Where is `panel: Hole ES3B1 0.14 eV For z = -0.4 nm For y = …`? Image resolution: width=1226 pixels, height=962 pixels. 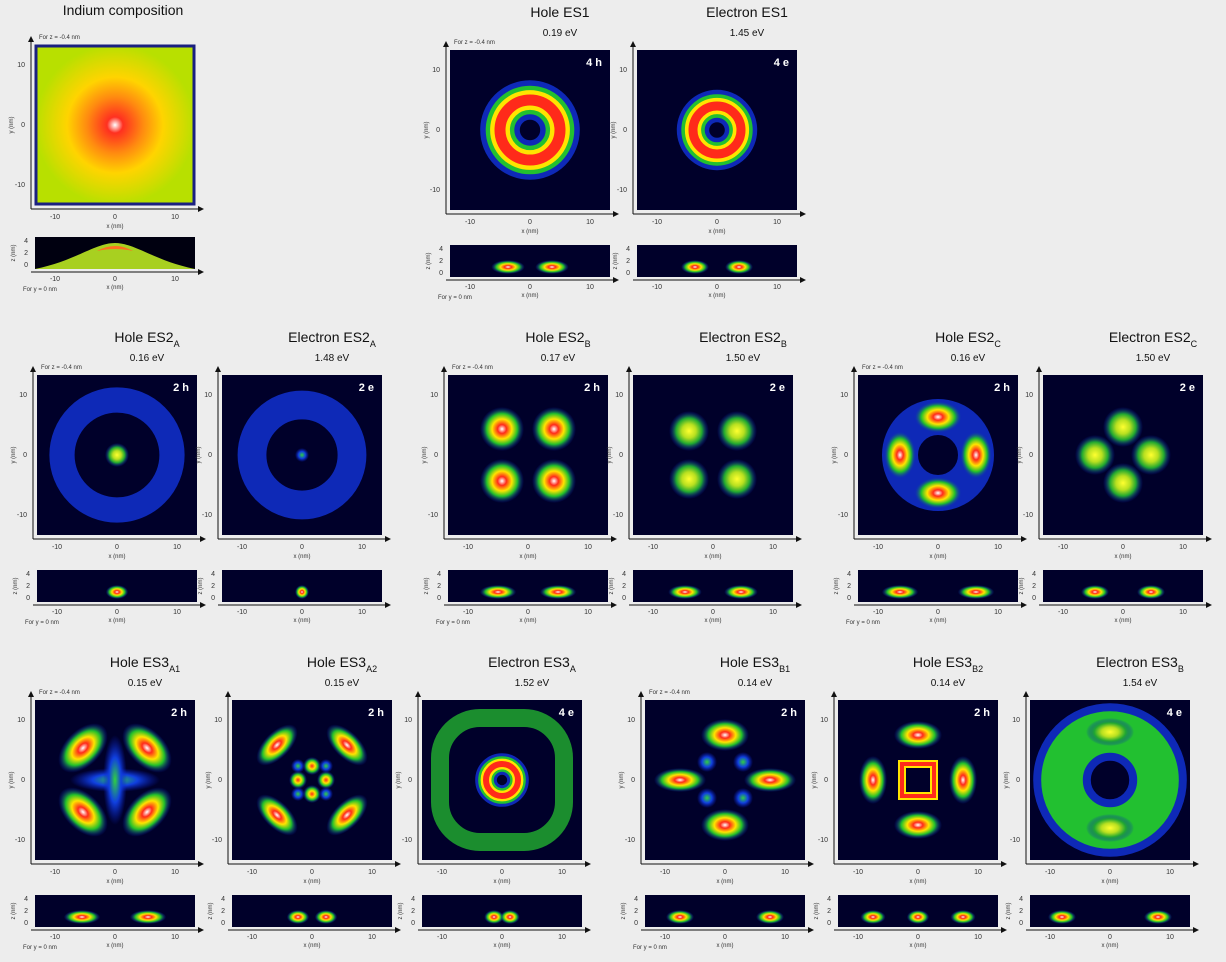 panel: Hole ES3B1 0.14 eV For z = -0.4 nm For y = … is located at coordinates (716, 802).